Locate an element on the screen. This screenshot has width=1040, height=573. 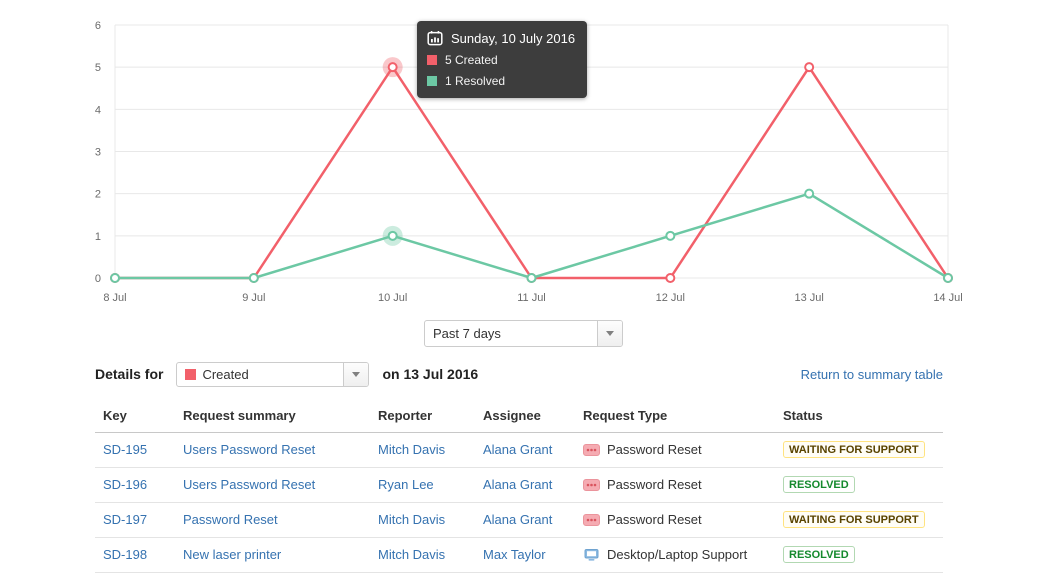
request-summary-link: New laser printer is located at coordinates (232, 554).